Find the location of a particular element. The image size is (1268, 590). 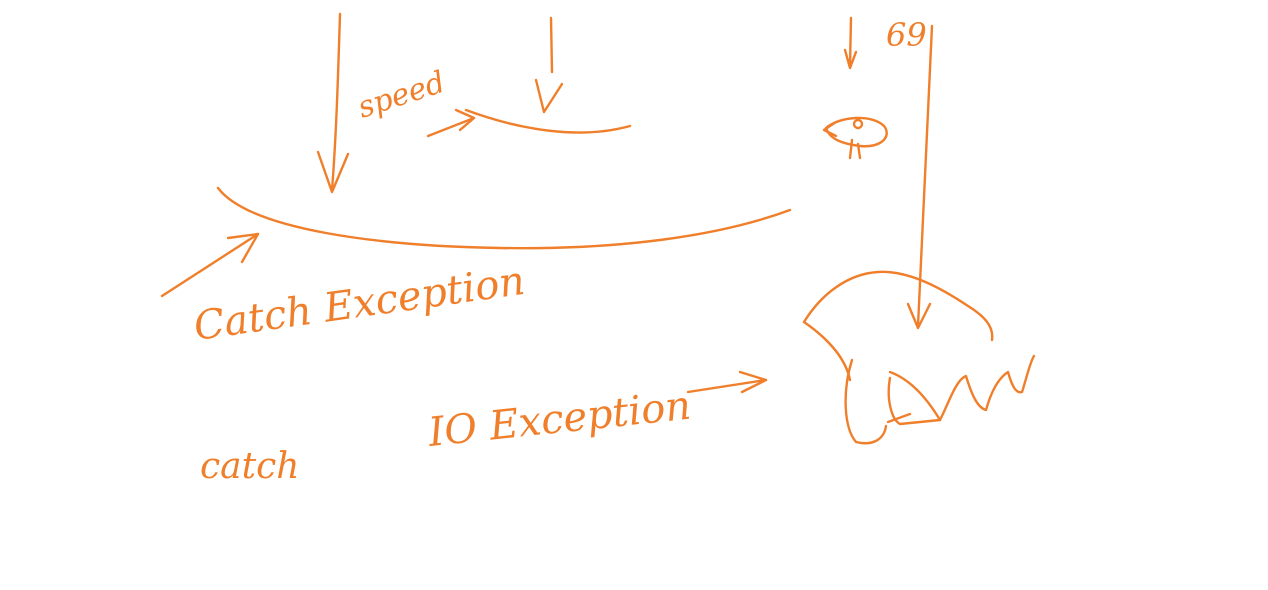

number-label: 69 is located at coordinates (906, 35).